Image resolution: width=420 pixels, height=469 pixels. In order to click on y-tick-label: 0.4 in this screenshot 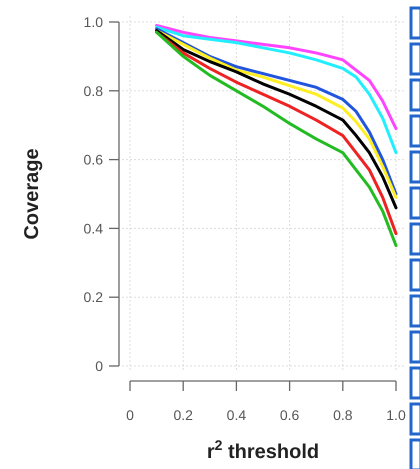, I will do `click(94, 228)`.